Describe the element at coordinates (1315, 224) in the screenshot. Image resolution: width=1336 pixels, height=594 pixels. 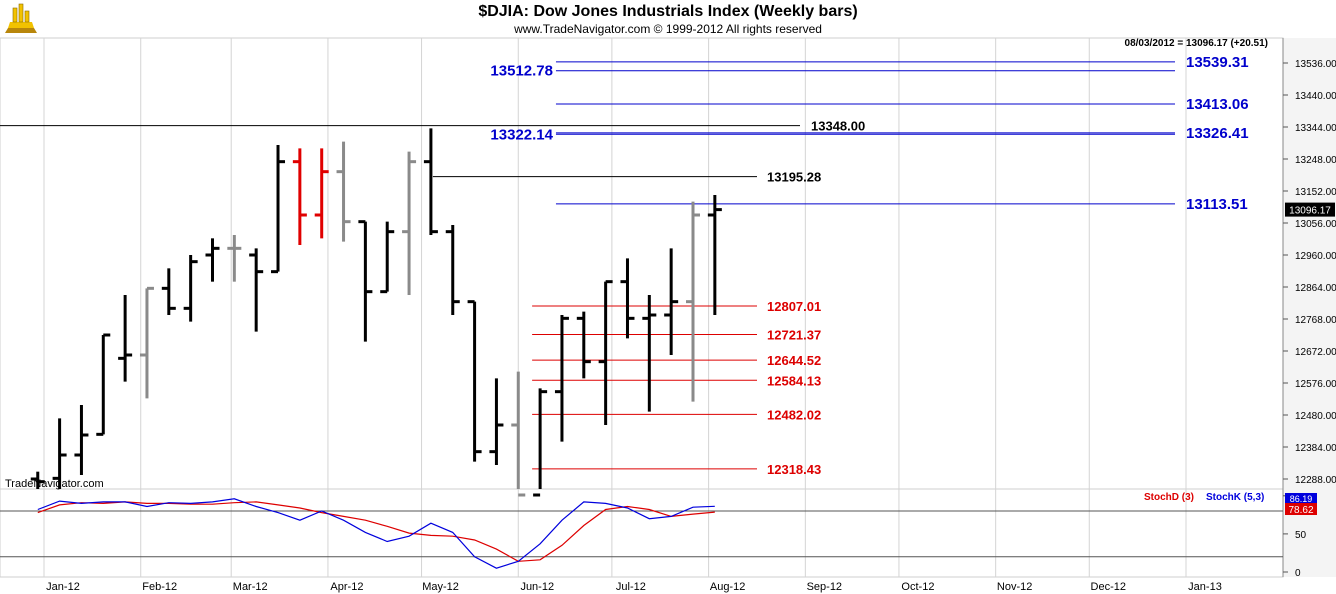
I see `y-tick-label: 13056.00` at that location.